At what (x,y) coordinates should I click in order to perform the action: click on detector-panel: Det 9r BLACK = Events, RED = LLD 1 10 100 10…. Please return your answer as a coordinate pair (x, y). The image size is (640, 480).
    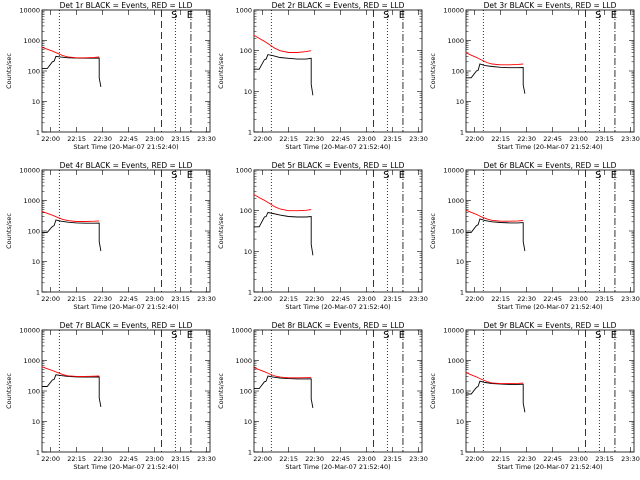
    Looking at the image, I should click on (534, 396).